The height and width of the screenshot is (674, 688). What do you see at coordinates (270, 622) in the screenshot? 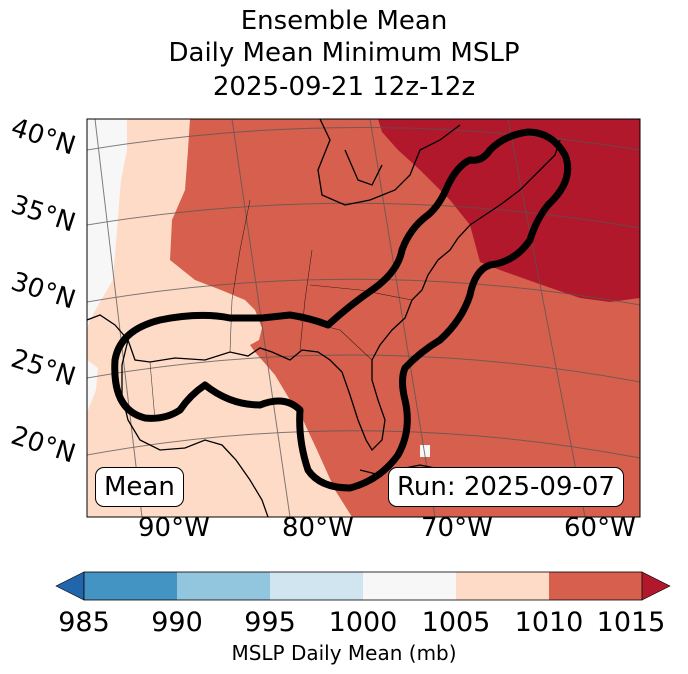
I see `colorbar-tick-995: 995` at bounding box center [270, 622].